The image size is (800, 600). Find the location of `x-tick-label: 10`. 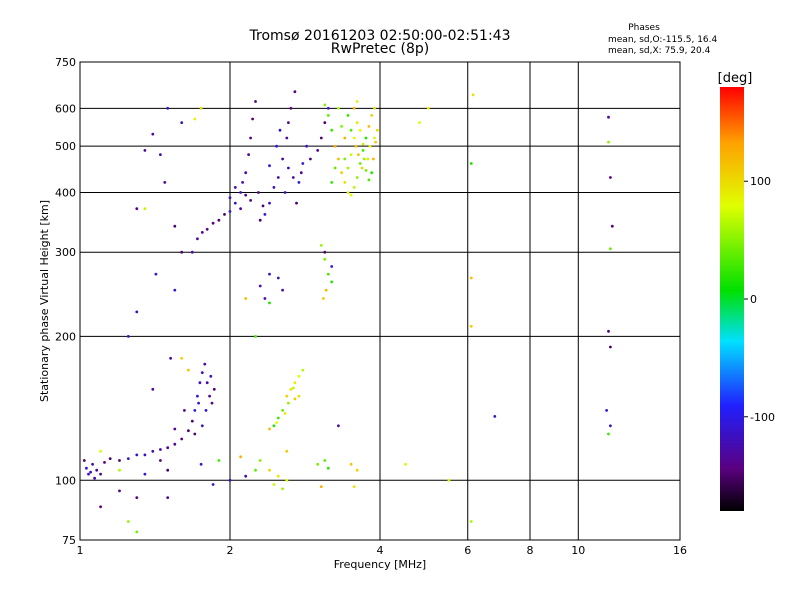

x-tick-label: 10 is located at coordinates (578, 550).